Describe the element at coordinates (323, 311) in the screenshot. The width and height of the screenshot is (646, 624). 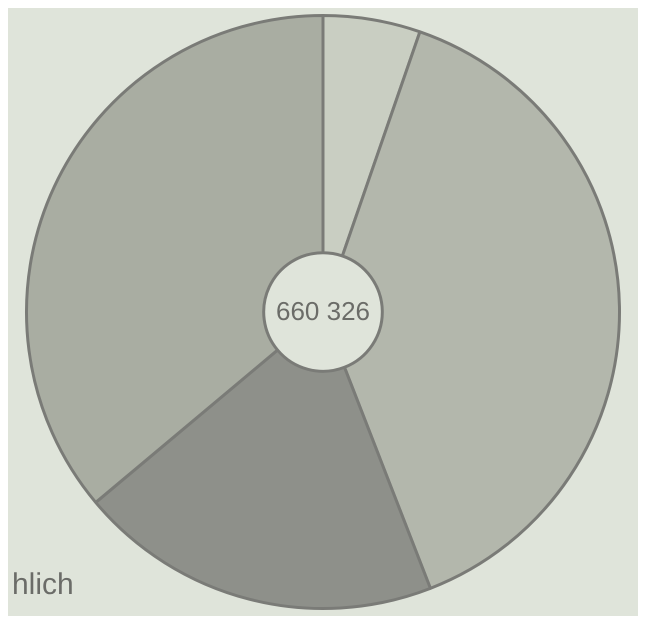
I see `text: 660 326` at that location.